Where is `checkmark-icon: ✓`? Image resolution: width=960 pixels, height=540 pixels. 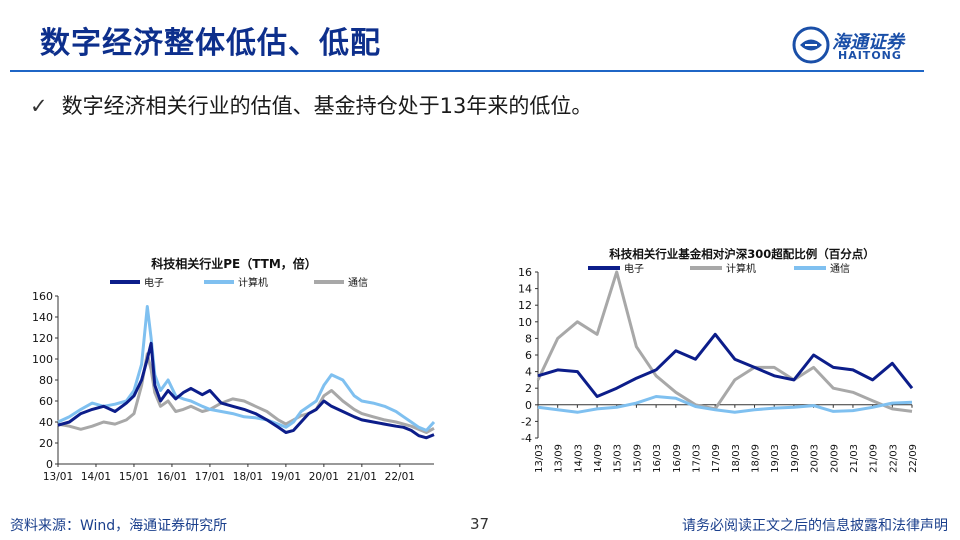
checkmark-icon: ✓ is located at coordinates (39, 106).